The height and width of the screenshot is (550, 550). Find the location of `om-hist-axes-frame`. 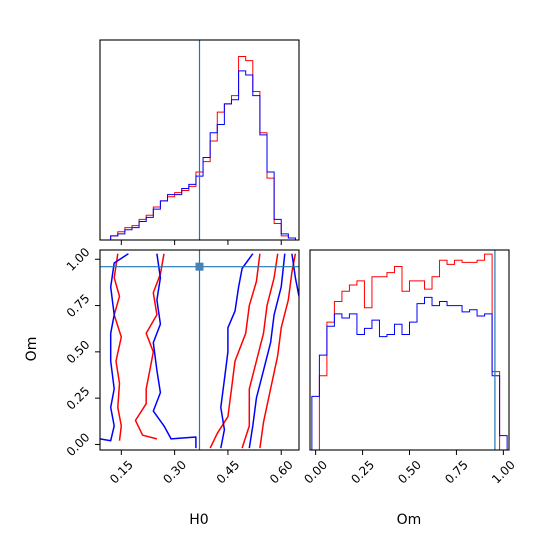

om-hist-axes-frame is located at coordinates (409, 350).